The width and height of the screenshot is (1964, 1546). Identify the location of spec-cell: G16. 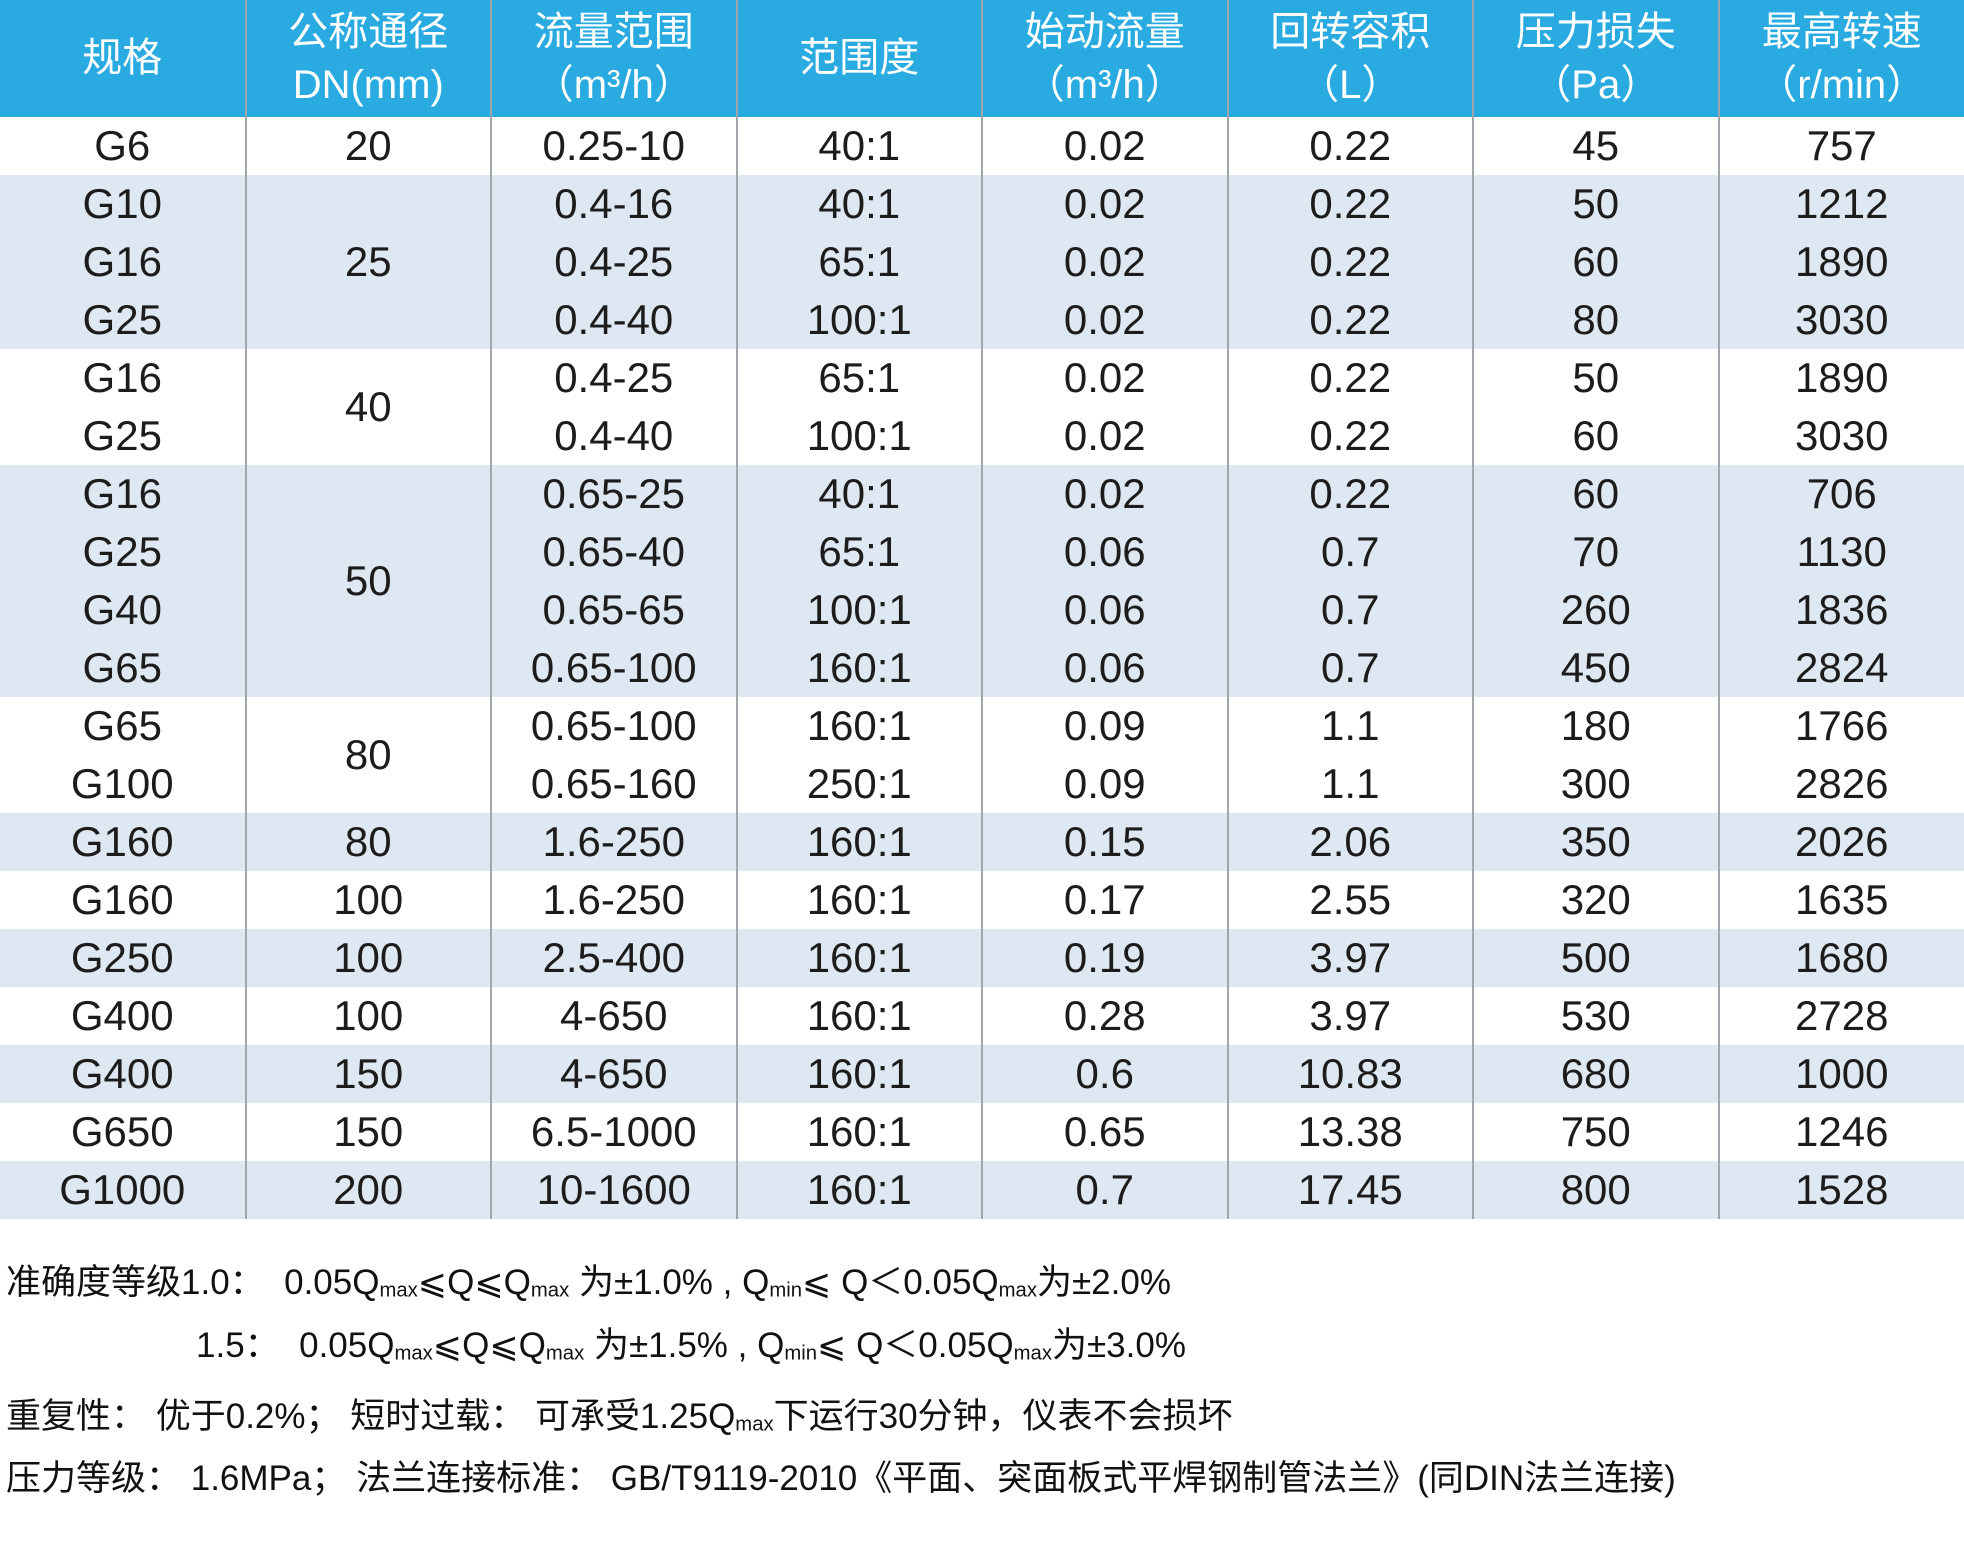
(123, 262).